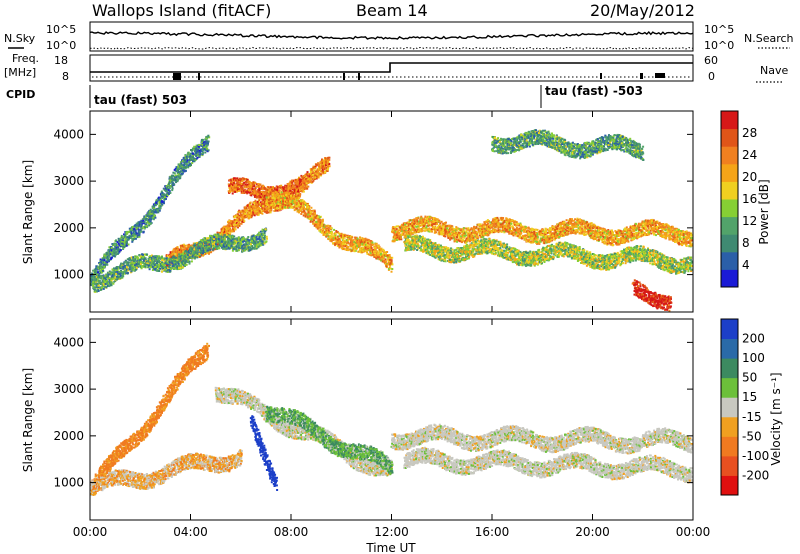 The width and height of the screenshot is (800, 554). I want to click on nsky-panel-frame, so click(391, 36).